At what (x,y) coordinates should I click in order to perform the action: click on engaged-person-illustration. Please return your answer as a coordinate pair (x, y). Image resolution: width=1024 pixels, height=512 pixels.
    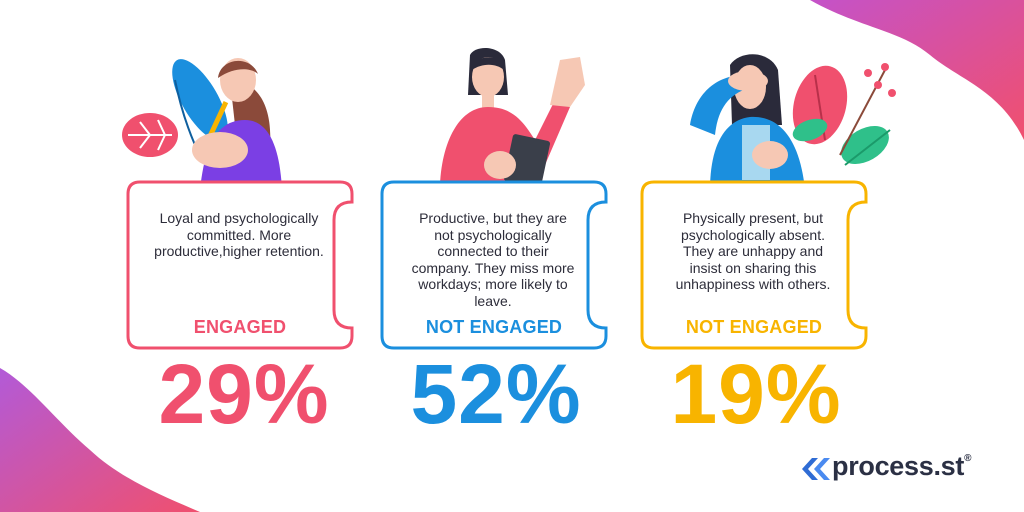
    Looking at the image, I should click on (202, 134).